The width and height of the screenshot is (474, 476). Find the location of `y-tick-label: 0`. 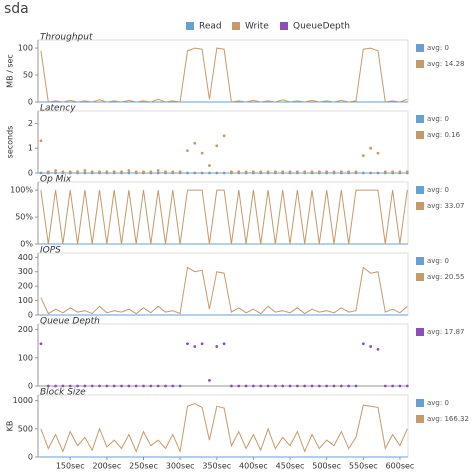

y-tick-label: 0 is located at coordinates (30, 315).